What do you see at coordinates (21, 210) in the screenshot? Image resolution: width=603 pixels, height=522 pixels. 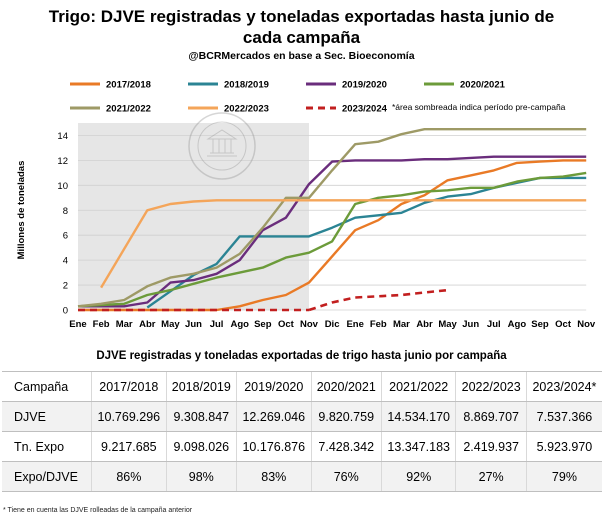 I see `y-axis-title: Millones de toneladas` at bounding box center [21, 210].